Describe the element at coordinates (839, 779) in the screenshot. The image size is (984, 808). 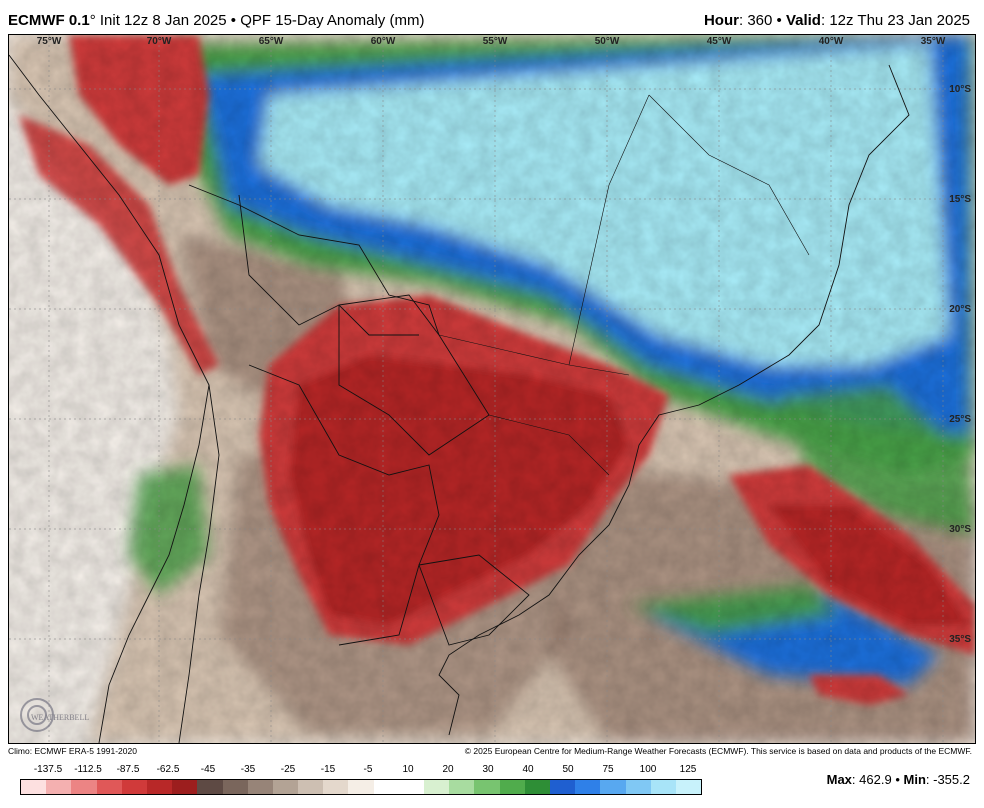
I see `max-label: Max` at that location.